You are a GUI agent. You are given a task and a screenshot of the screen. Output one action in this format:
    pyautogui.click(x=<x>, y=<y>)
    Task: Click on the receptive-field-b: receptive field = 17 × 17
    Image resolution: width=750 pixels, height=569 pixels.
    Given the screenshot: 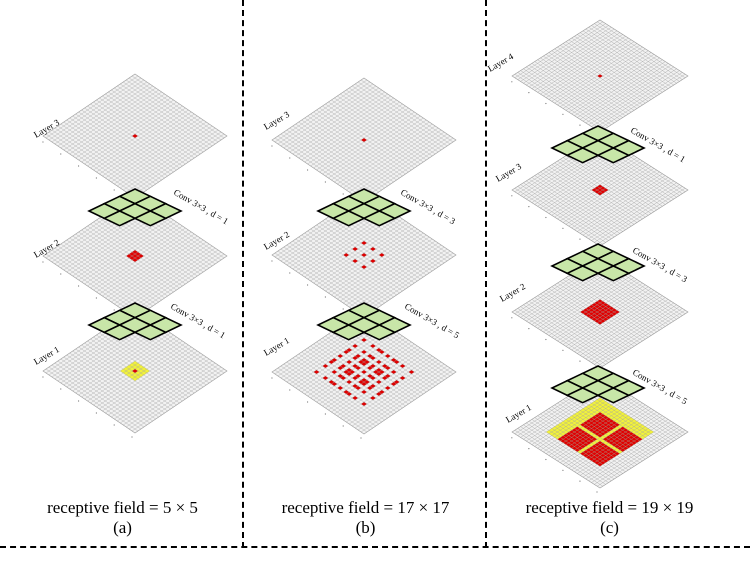 What is the action you would take?
    pyautogui.click(x=365, y=507)
    